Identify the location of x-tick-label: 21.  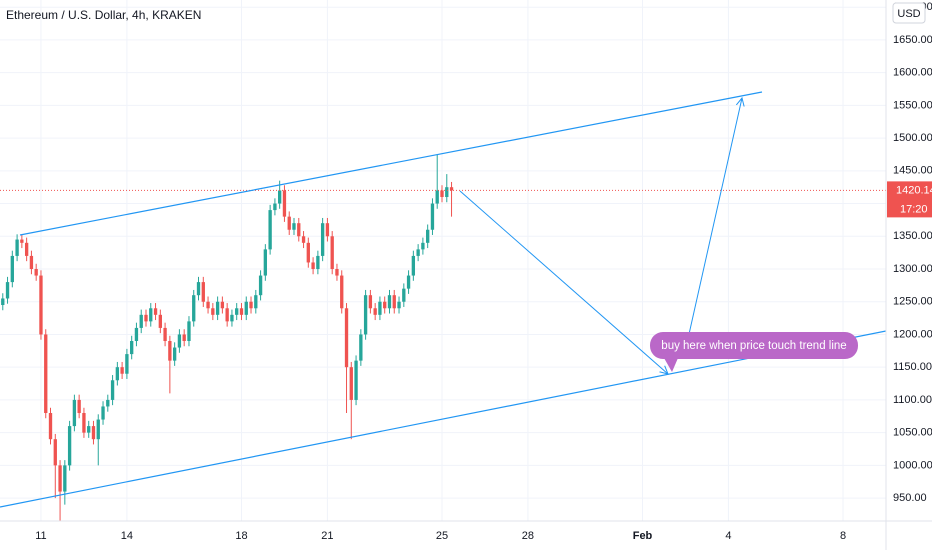
(327, 536).